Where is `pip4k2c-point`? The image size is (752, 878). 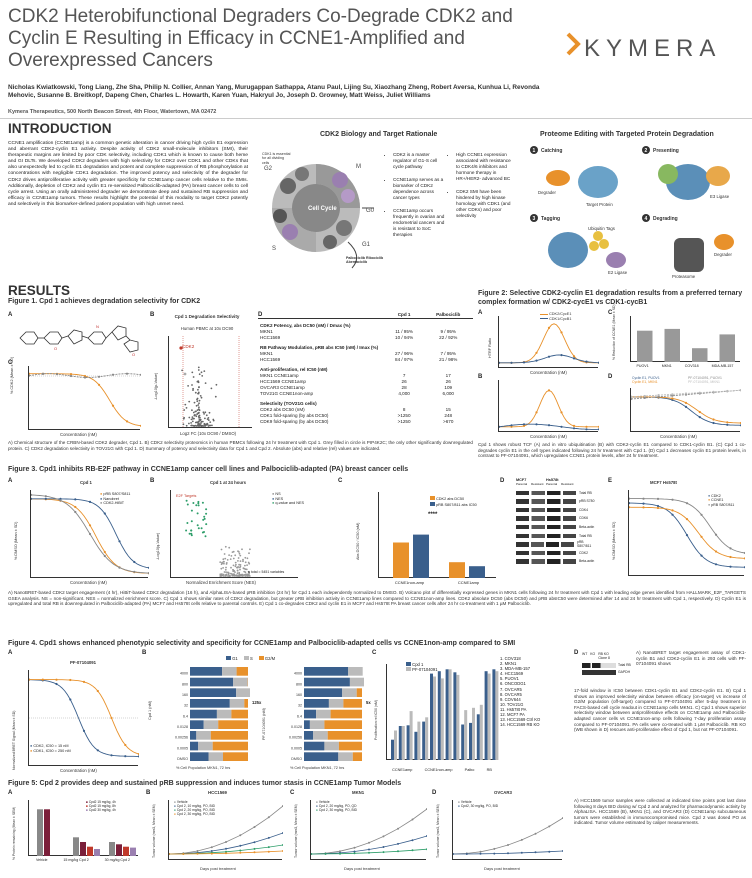
pip4k2c-point is located at coordinates (185, 374).